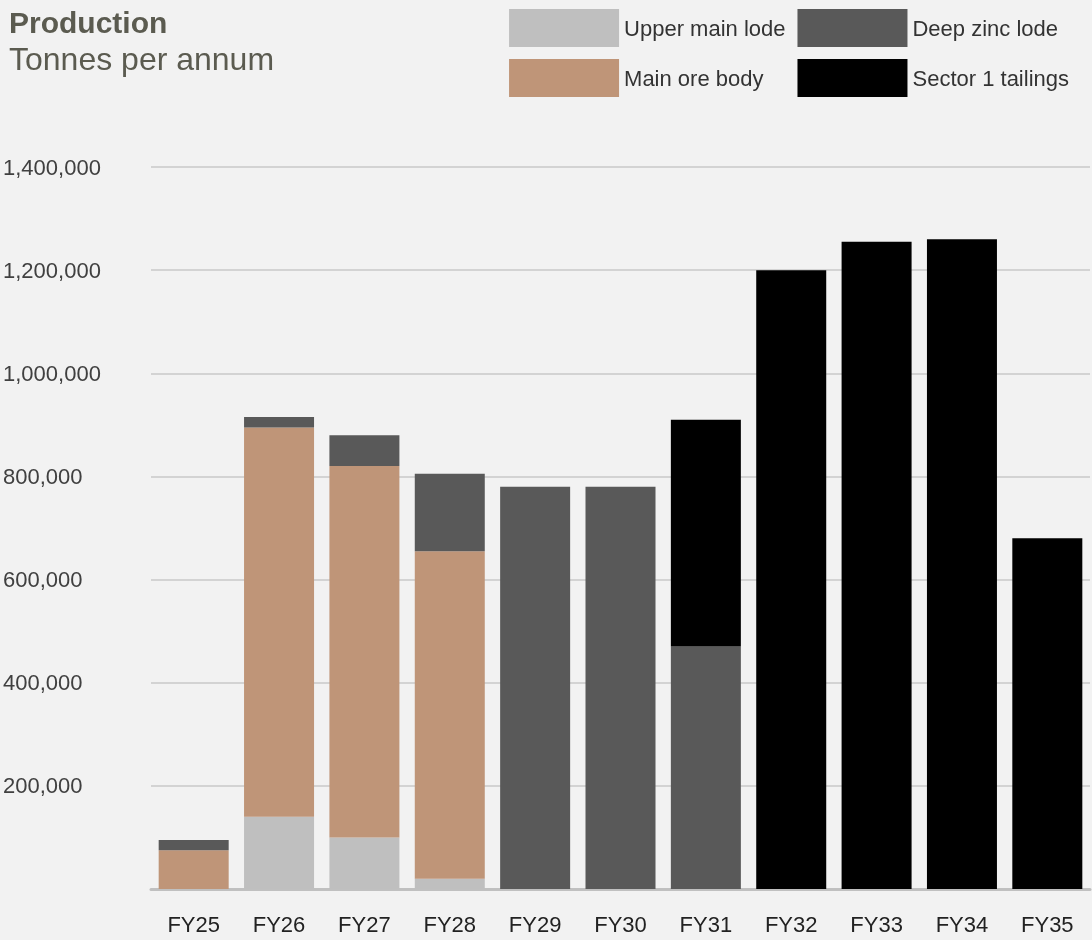 This screenshot has width=1092, height=940. I want to click on x-tick-label: FY27, so click(364, 924).